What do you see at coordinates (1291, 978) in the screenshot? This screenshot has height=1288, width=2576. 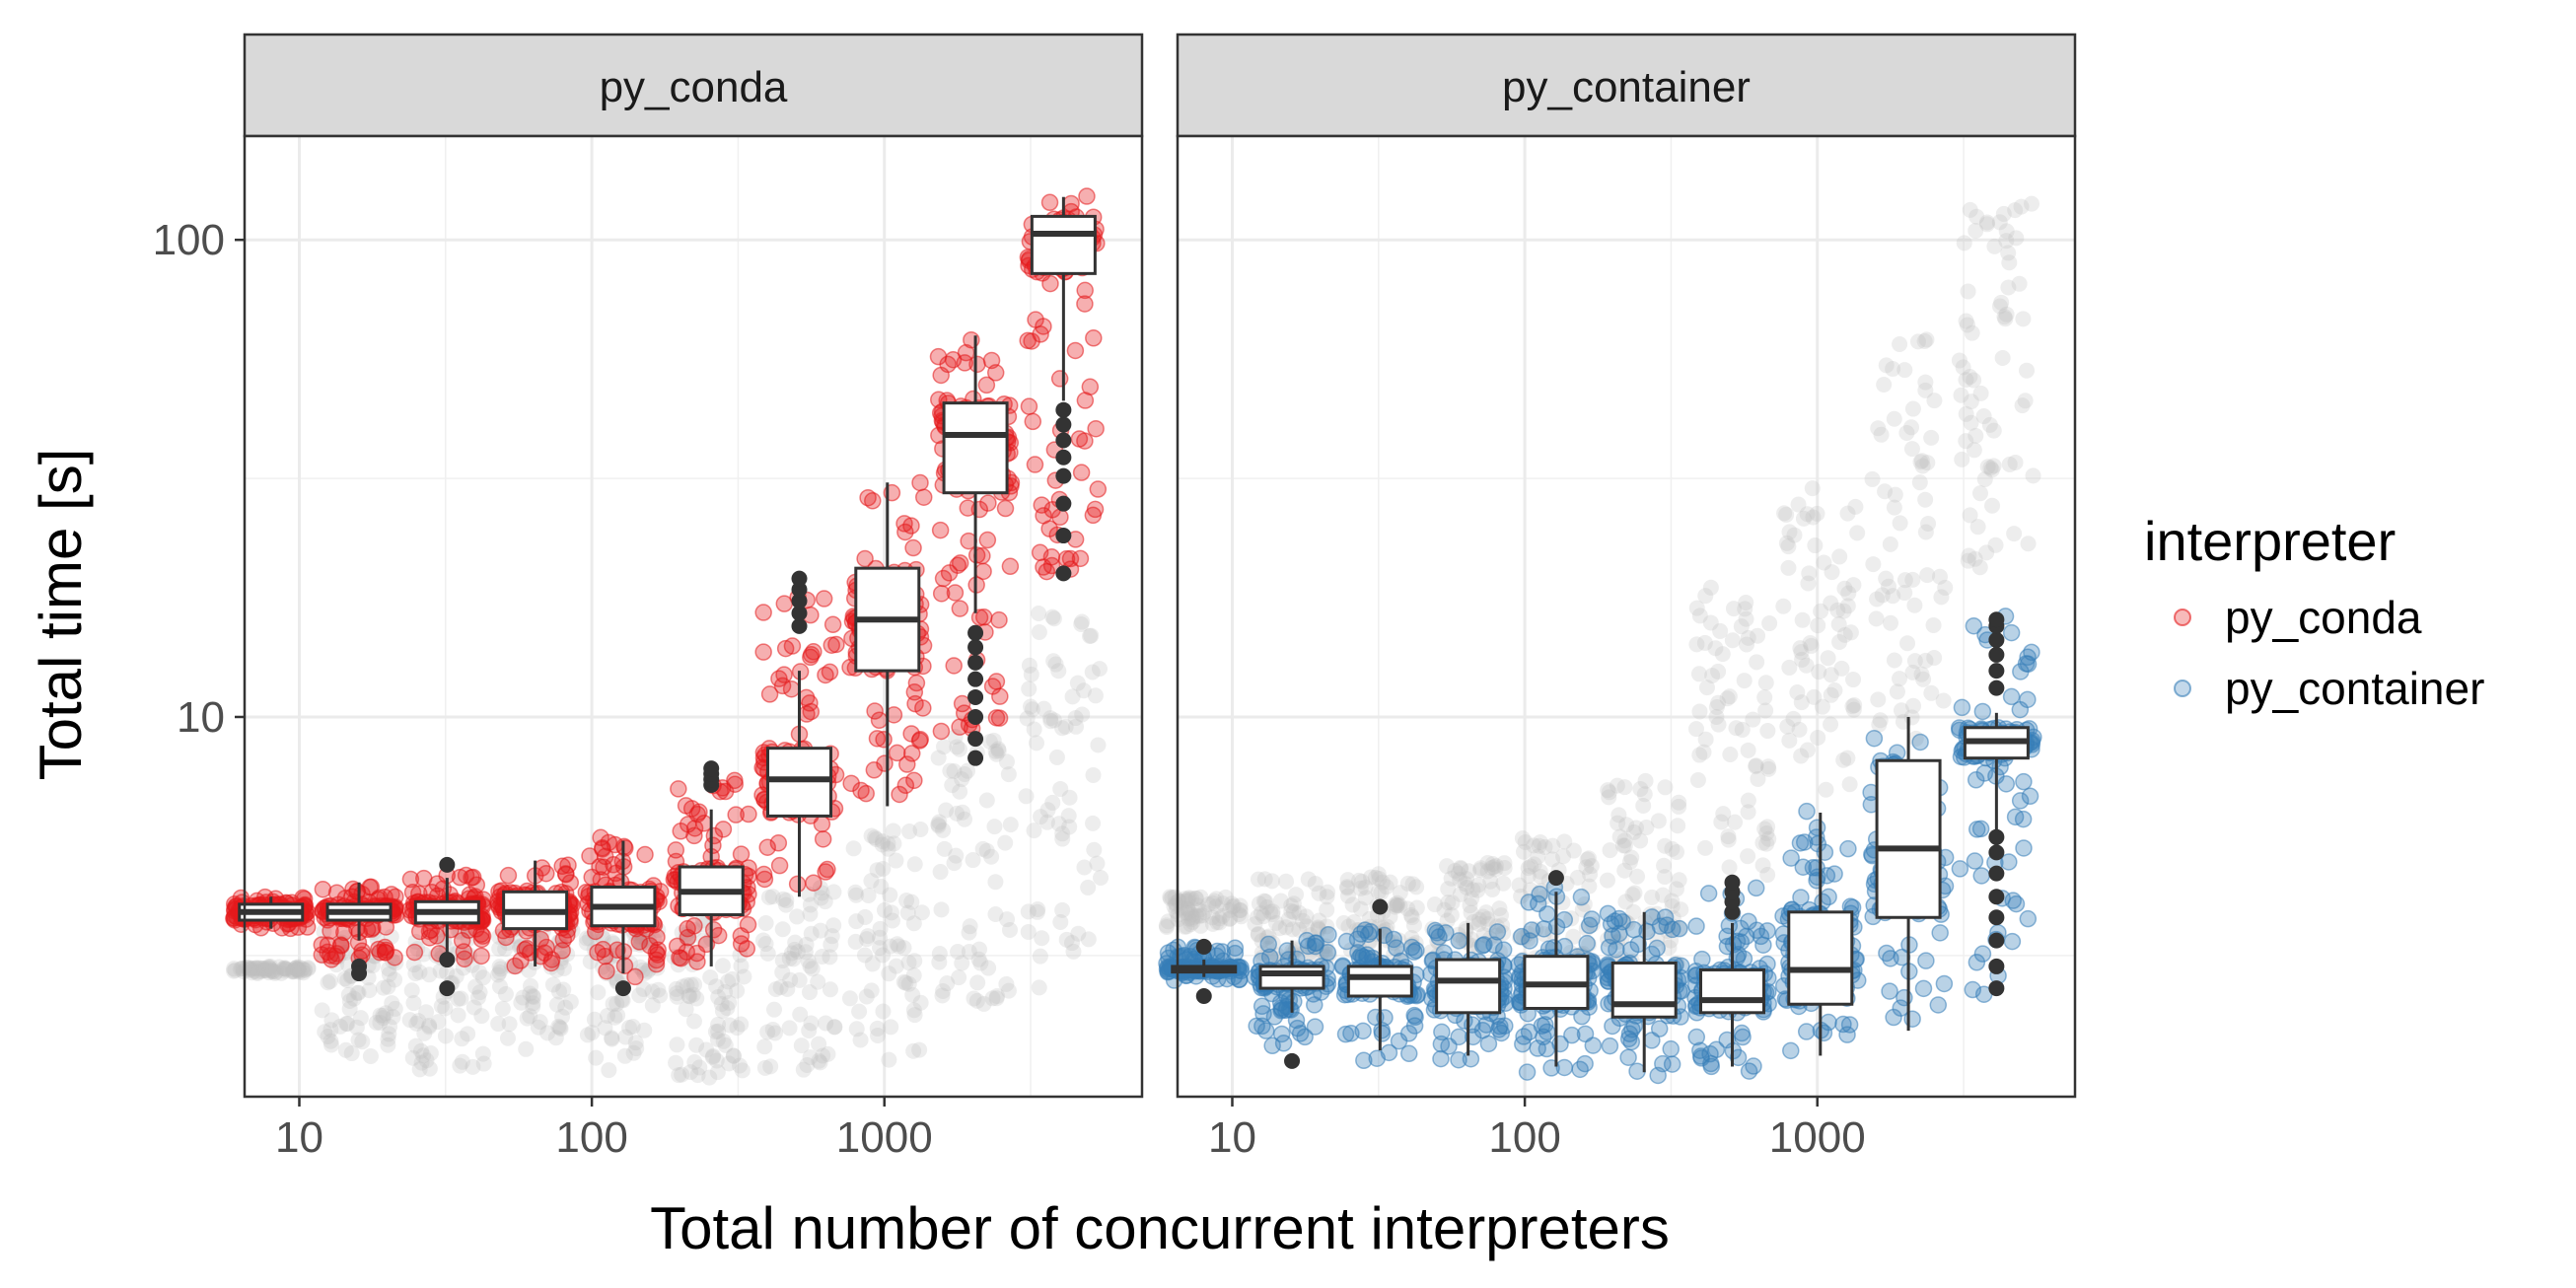 I see `box` at bounding box center [1291, 978].